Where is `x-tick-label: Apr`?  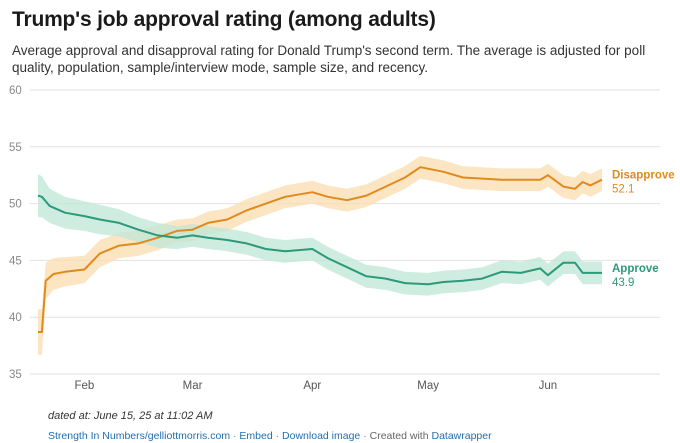 x-tick-label: Apr is located at coordinates (312, 386).